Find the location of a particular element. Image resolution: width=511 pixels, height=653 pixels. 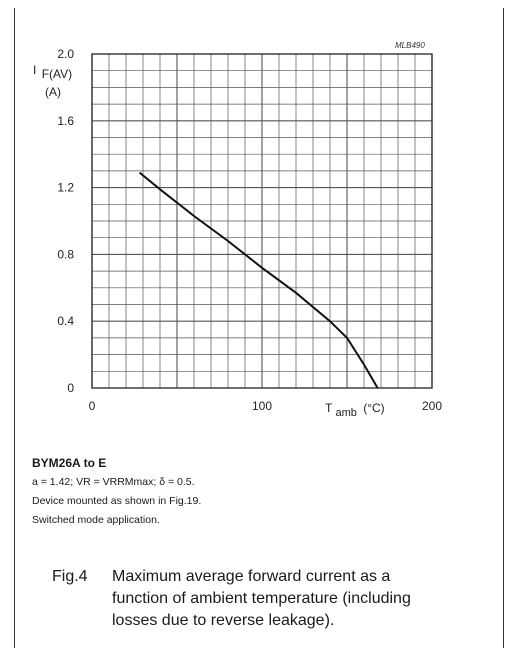

y-tick-label: 0 is located at coordinates (70, 388).